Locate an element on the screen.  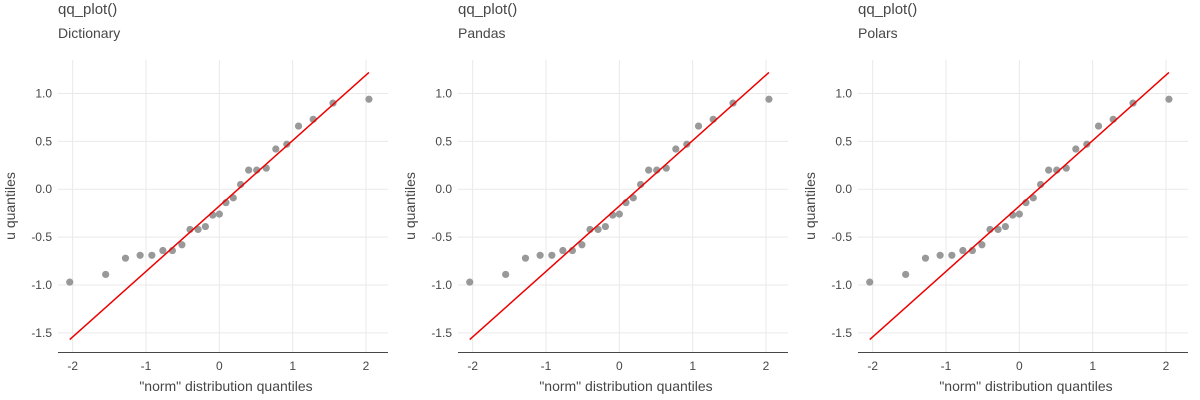
chart-subtitle: Pandas is located at coordinates (482, 33).